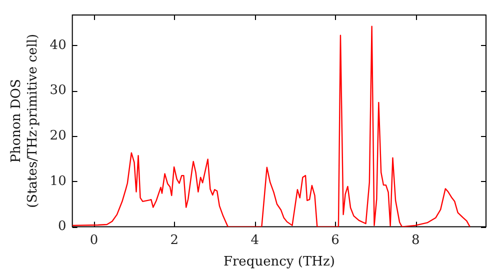  Describe the element at coordinates (174, 240) in the screenshot. I see `x-tick-label: 2` at that location.